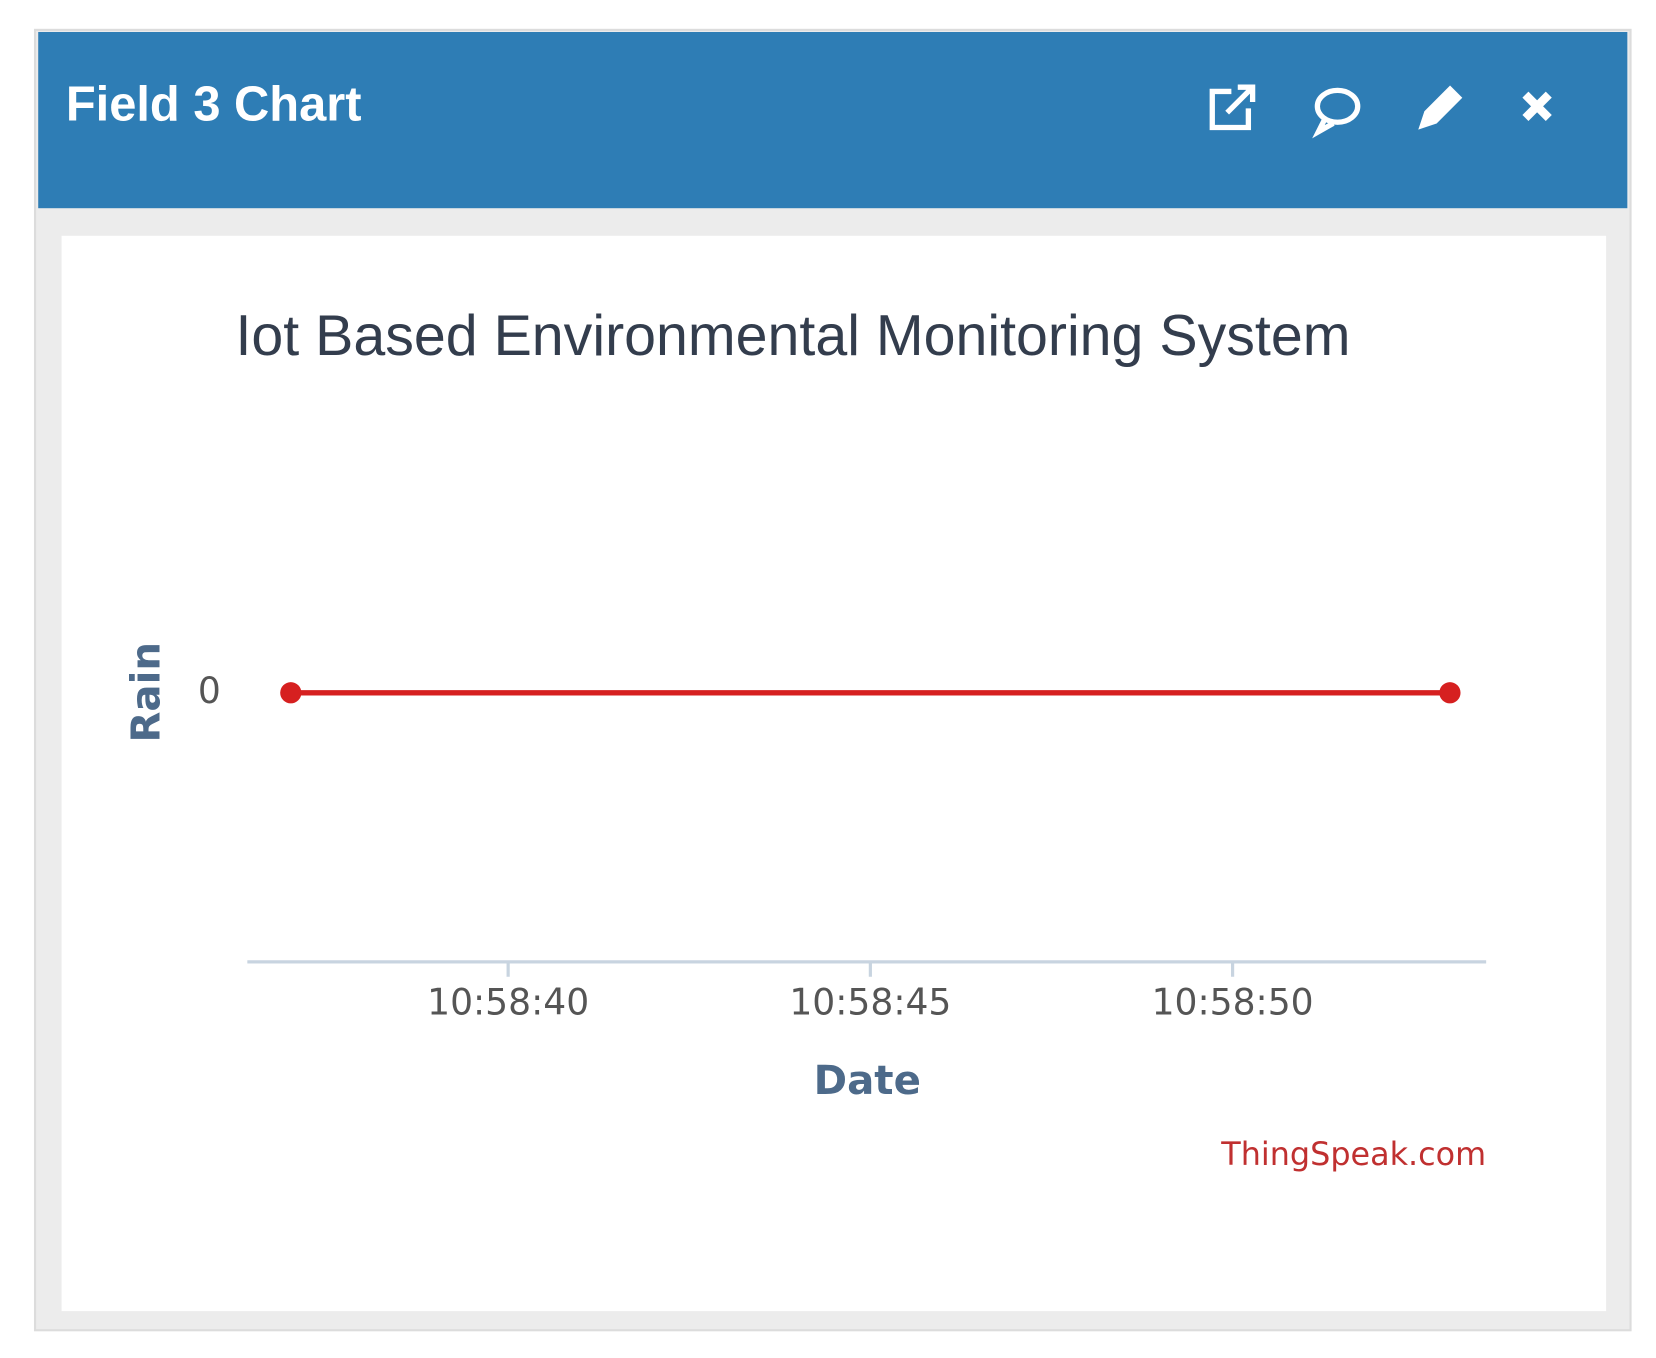  Describe the element at coordinates (1336, 113) in the screenshot. I see `comment-icon` at that location.